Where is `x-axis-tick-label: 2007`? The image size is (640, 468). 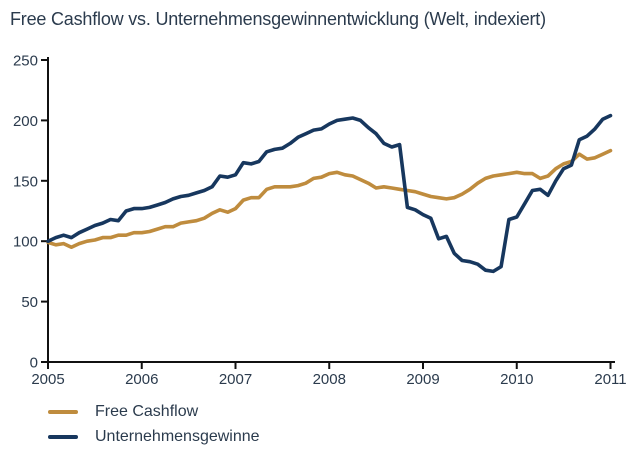
x-axis-tick-label: 2007 is located at coordinates (235, 379).